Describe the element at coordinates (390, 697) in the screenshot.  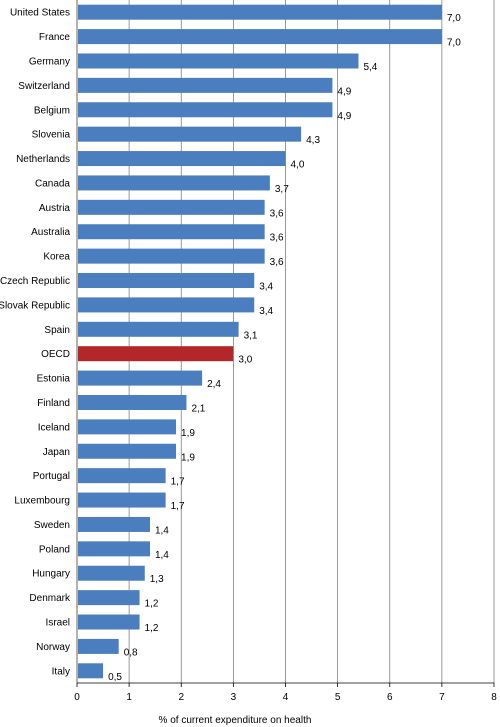
I see `x-tick-label: 6` at that location.